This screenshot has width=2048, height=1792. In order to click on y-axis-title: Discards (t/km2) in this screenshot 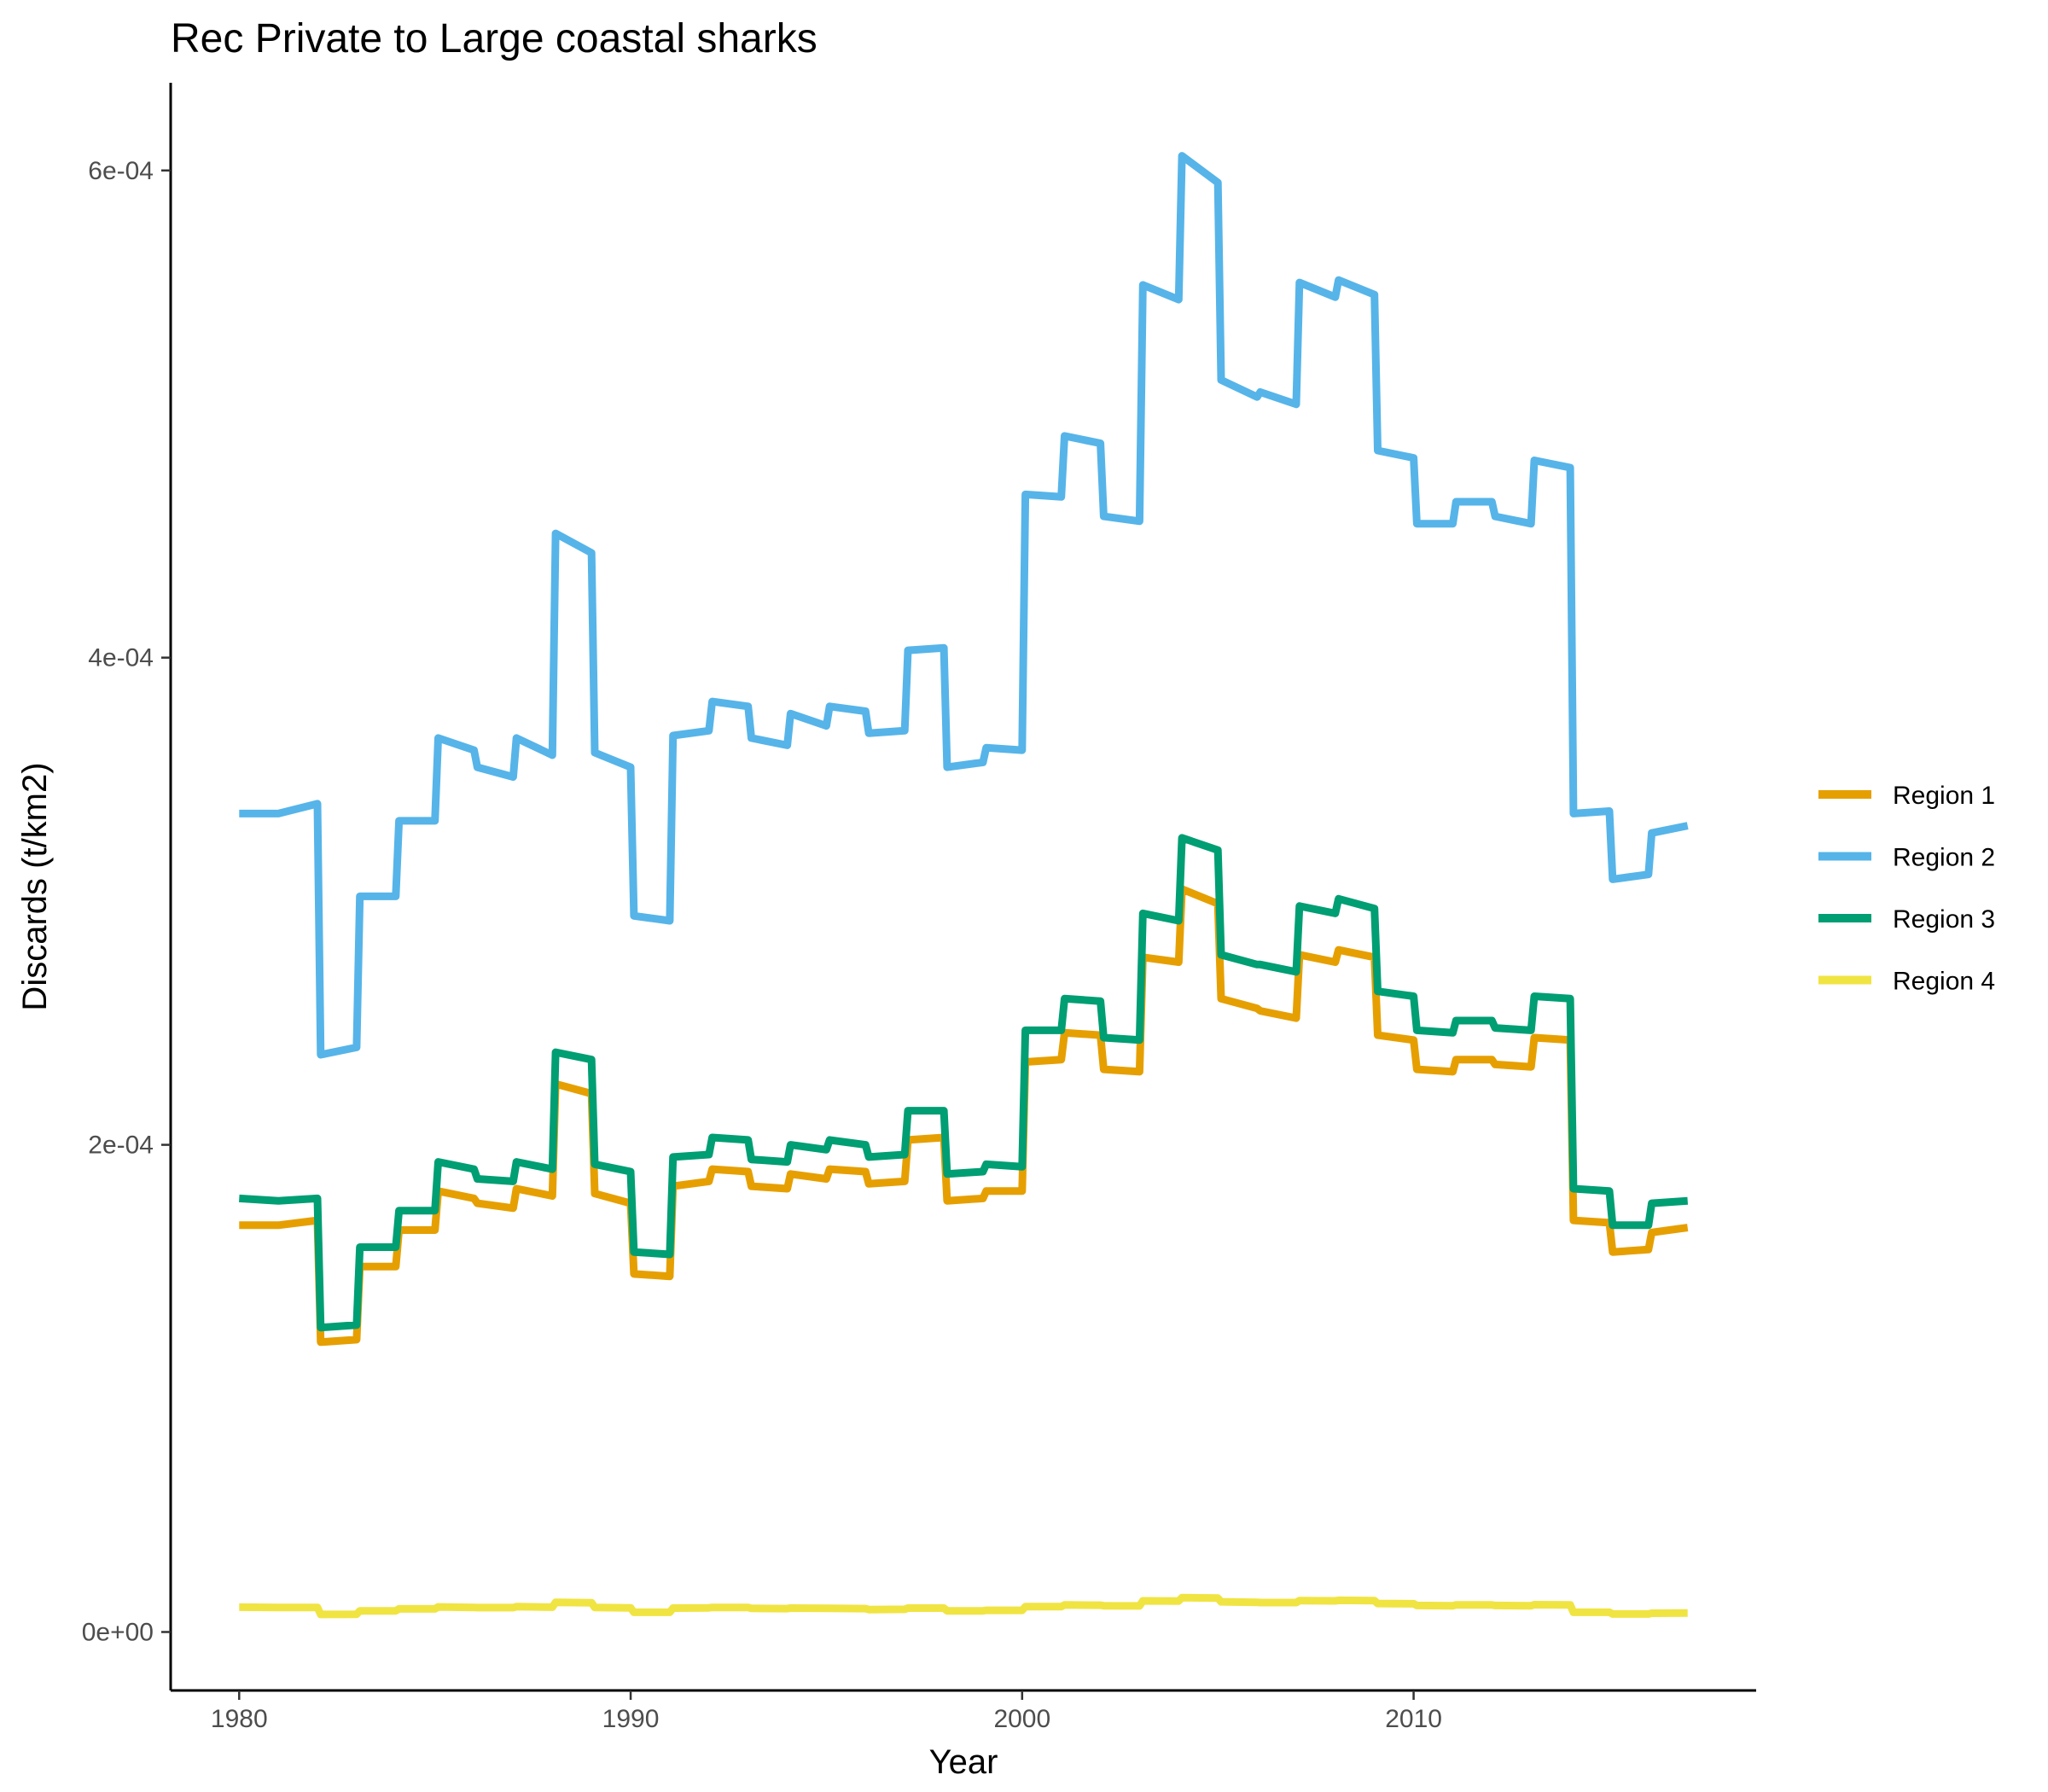, I will do `click(35, 886)`.